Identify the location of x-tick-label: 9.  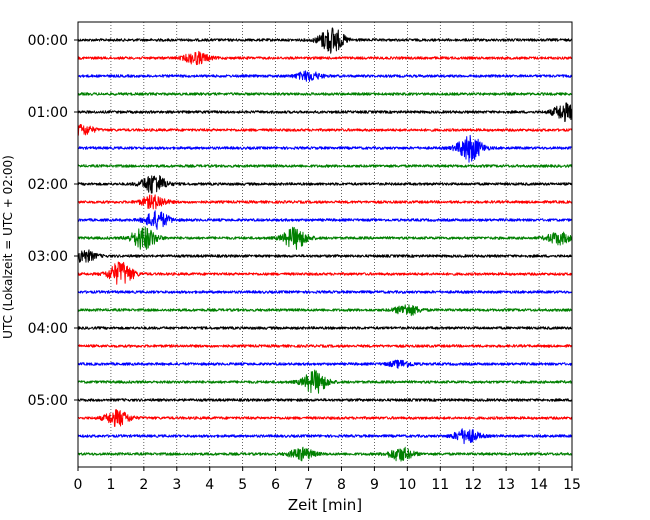
(374, 485).